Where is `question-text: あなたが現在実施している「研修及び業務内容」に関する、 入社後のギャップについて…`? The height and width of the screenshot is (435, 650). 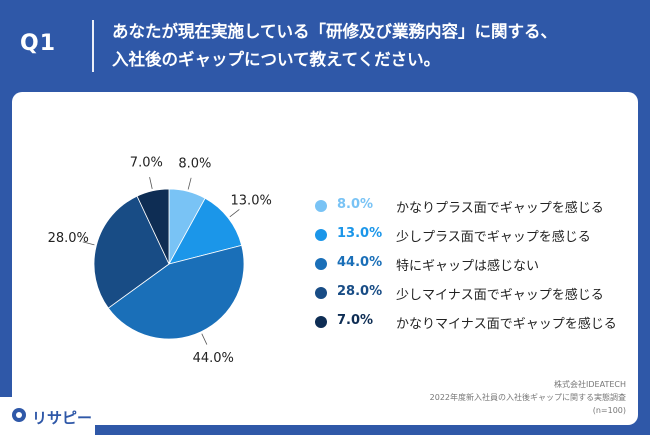
question-text: あなたが現在実施している「研修及び業務内容」に関する、 入社後のギャップについて… is located at coordinates (372, 46).